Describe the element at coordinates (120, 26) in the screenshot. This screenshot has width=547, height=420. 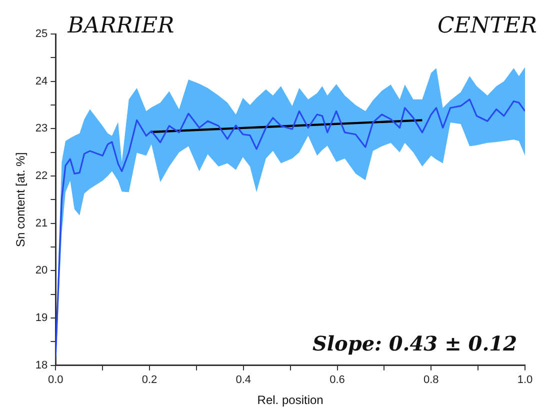
I see `annotation: BARRIER` at that location.